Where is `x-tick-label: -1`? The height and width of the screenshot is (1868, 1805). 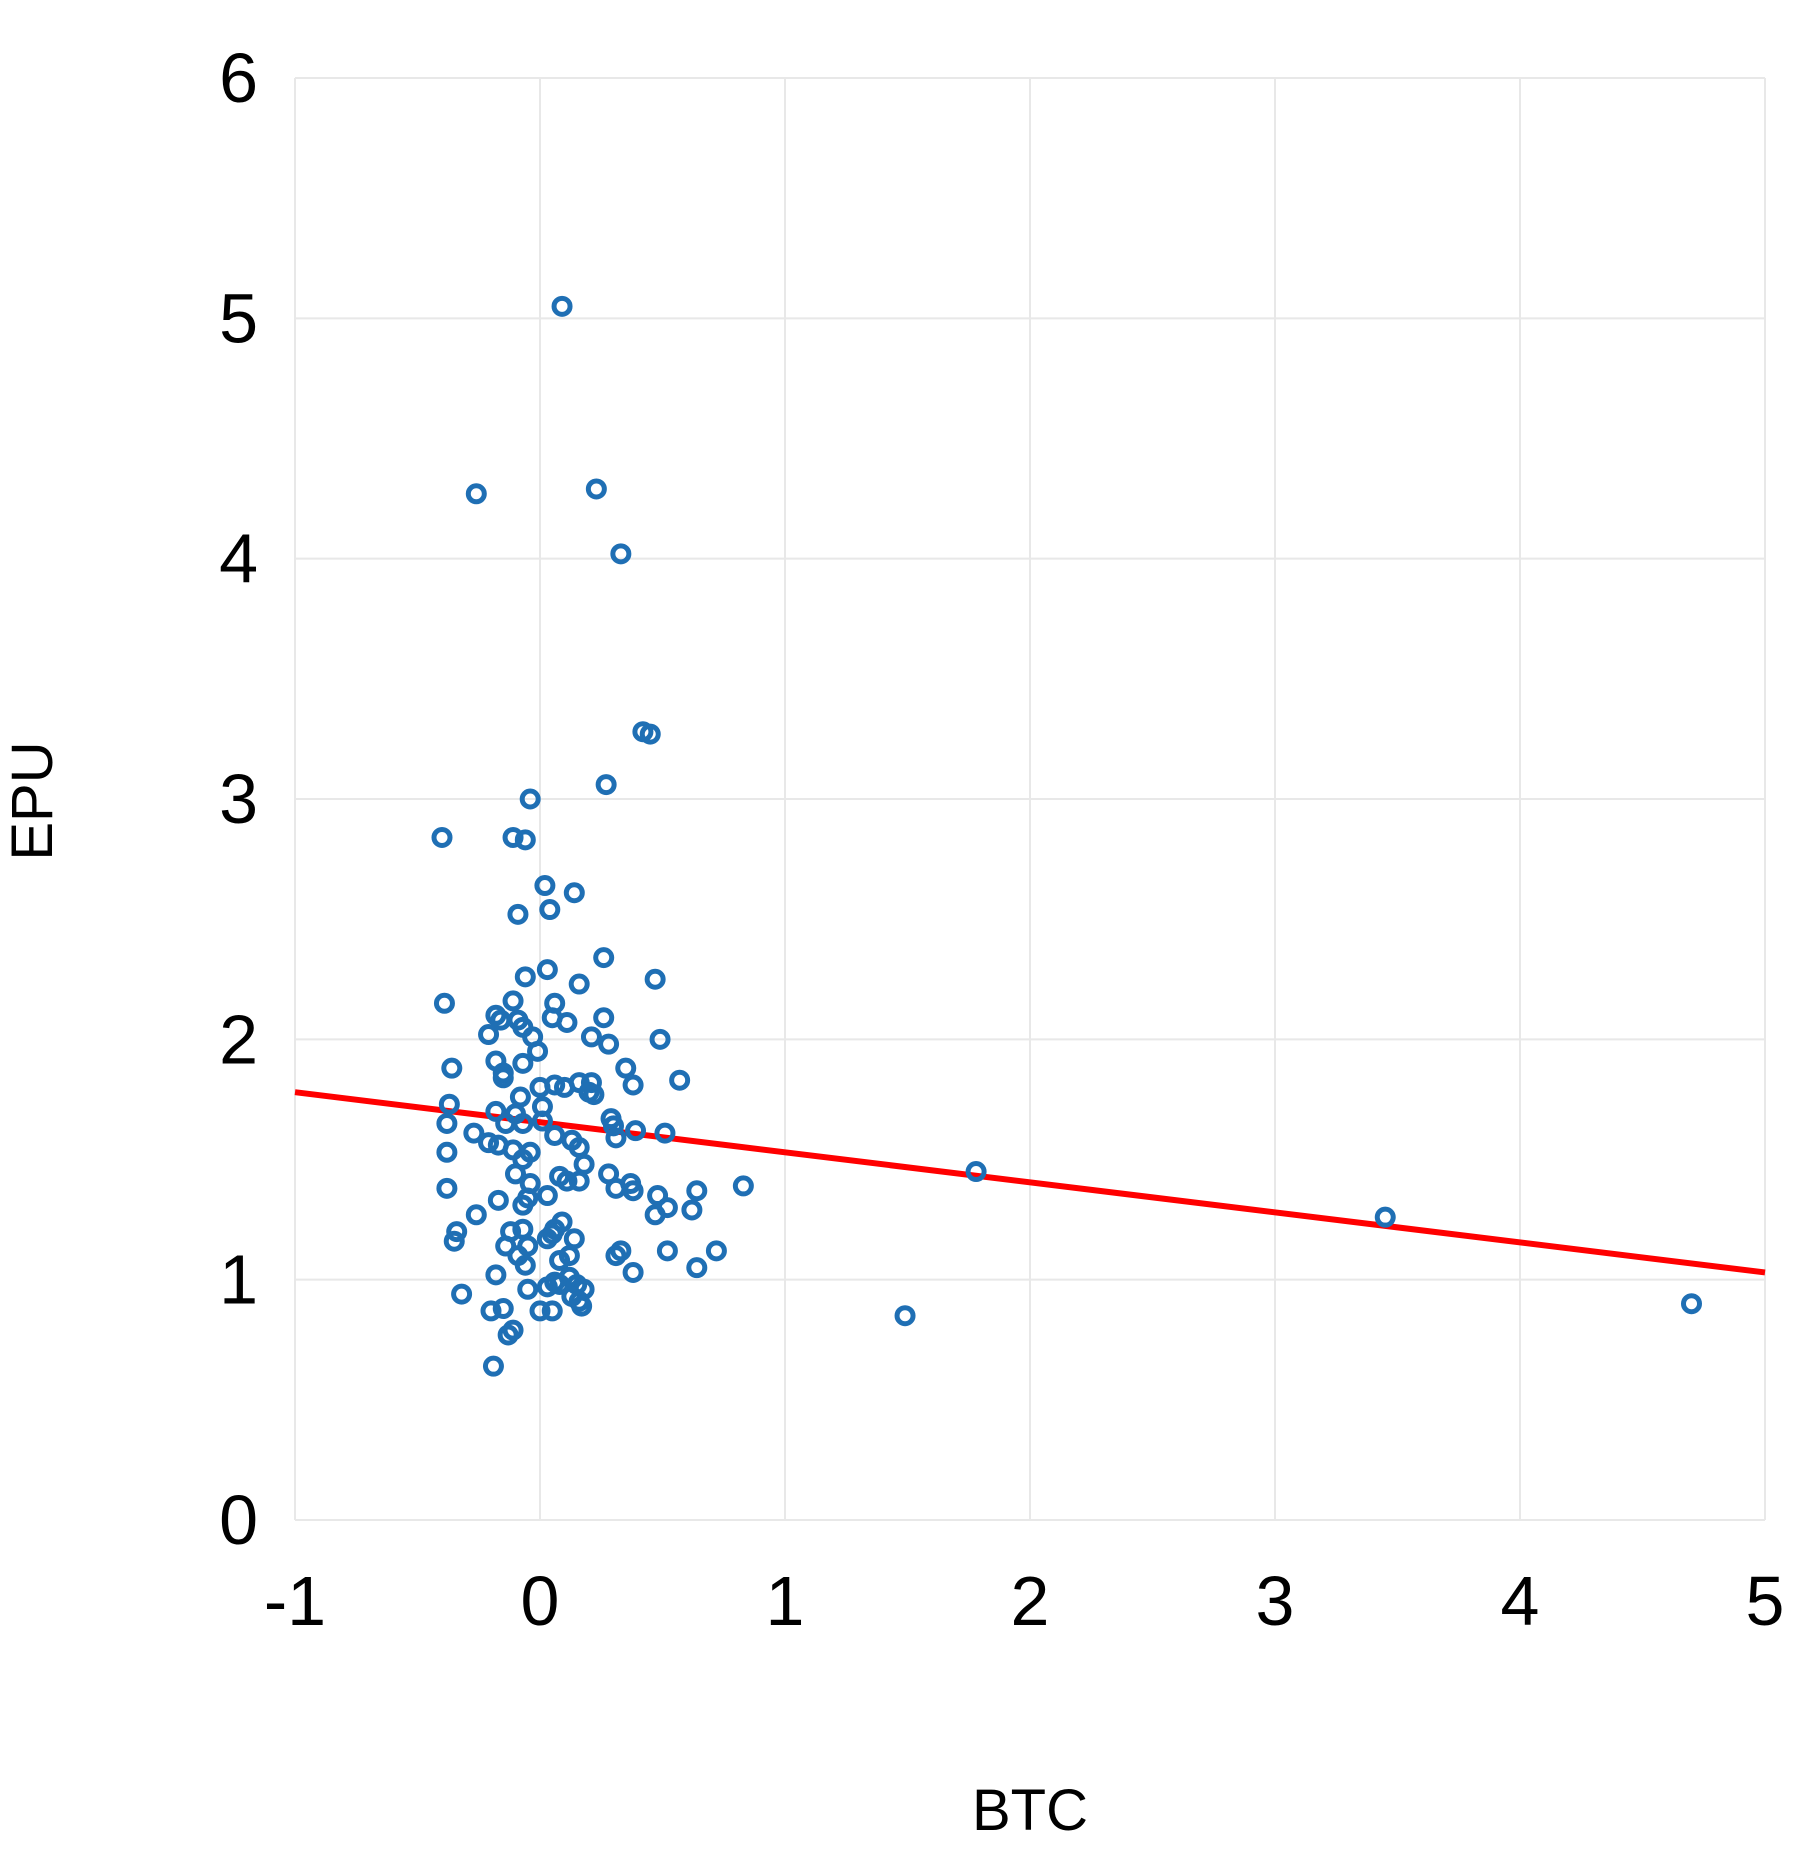 x-tick-label: -1 is located at coordinates (295, 1601).